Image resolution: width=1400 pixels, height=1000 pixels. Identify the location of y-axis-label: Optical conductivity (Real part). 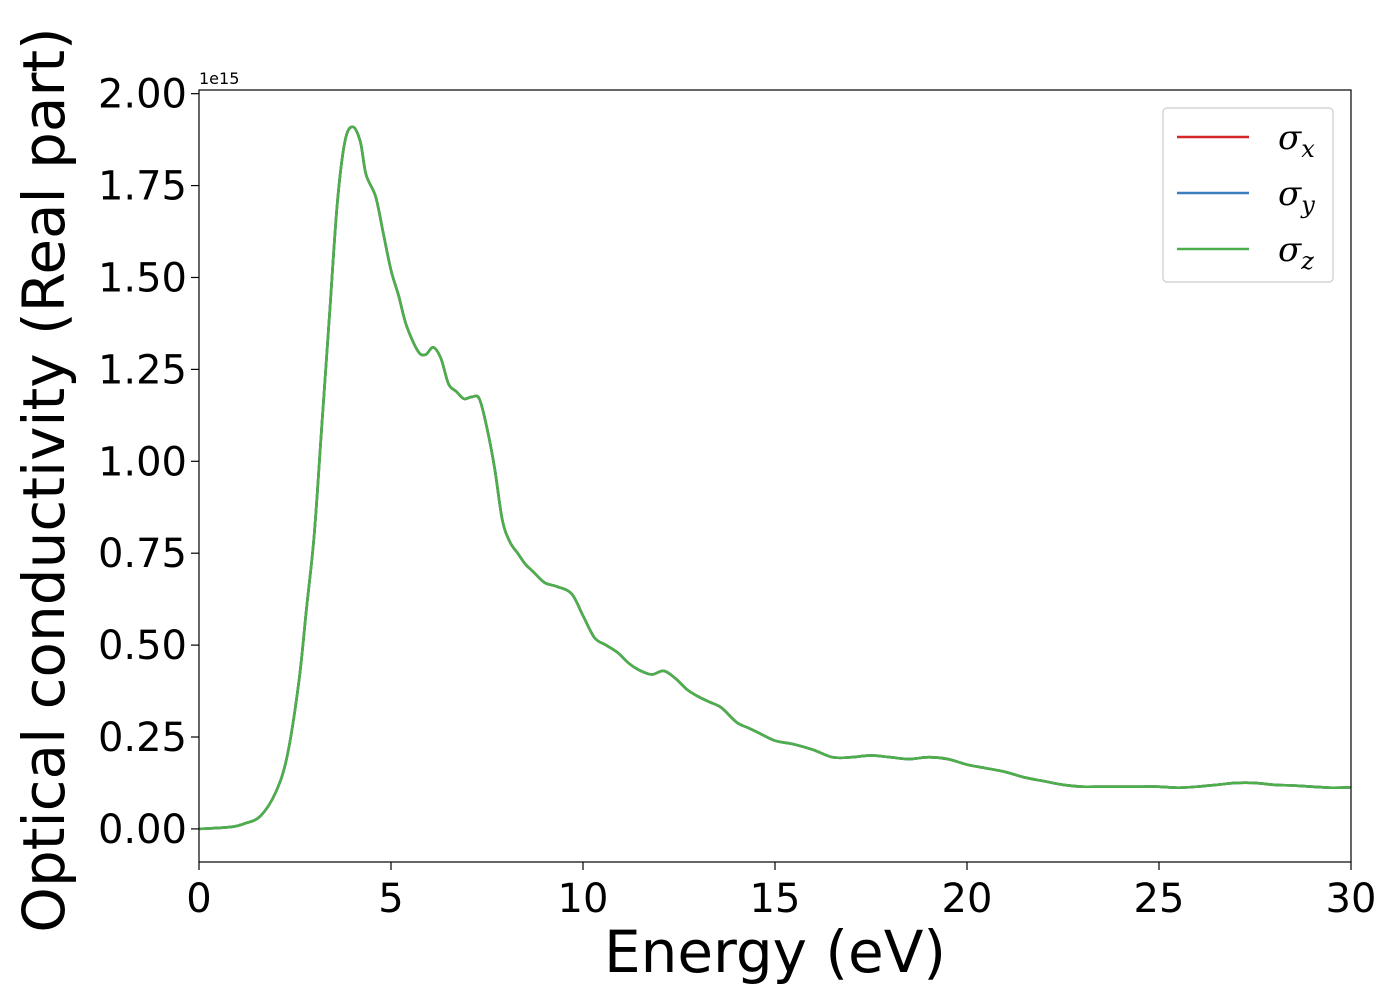
(44, 479).